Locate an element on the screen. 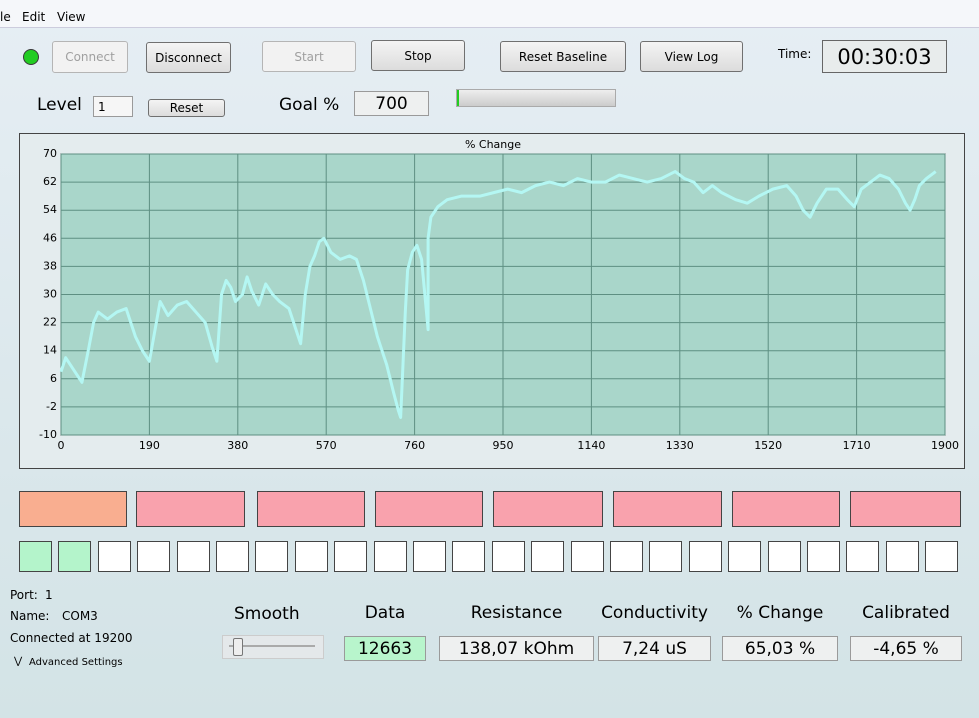 The width and height of the screenshot is (979, 718). menu-view: View is located at coordinates (71, 17).